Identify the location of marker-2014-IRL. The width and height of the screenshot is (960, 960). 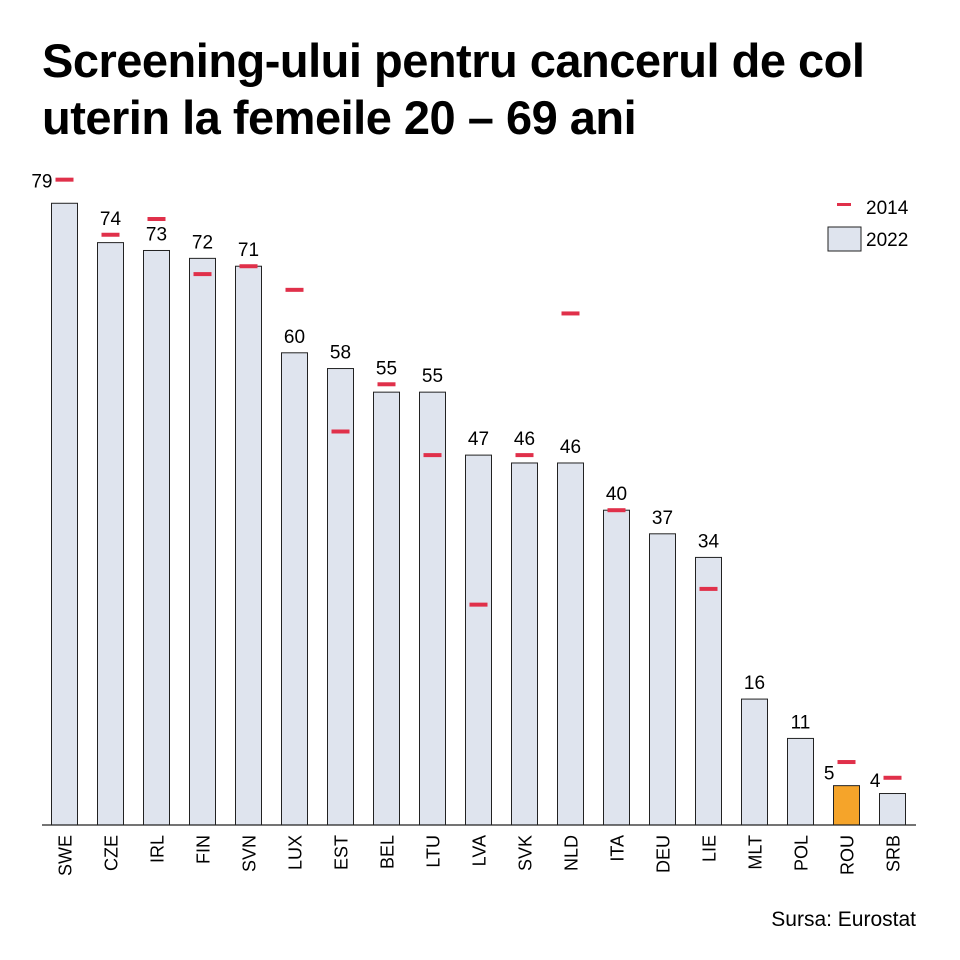
(156, 219).